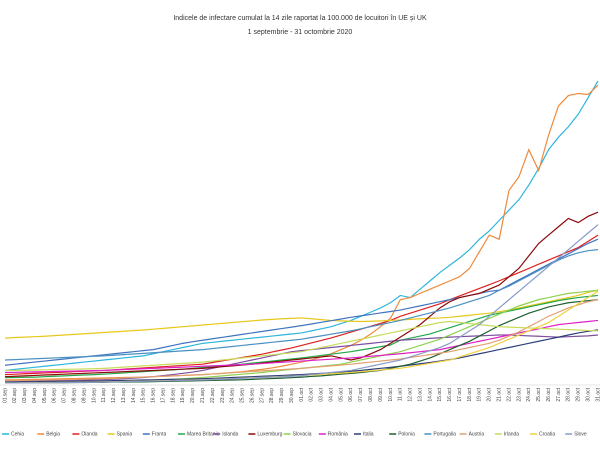 This screenshot has width=600, height=450. What do you see at coordinates (193, 395) in the screenshot?
I see `x-tick-label: 20.sep` at bounding box center [193, 395].